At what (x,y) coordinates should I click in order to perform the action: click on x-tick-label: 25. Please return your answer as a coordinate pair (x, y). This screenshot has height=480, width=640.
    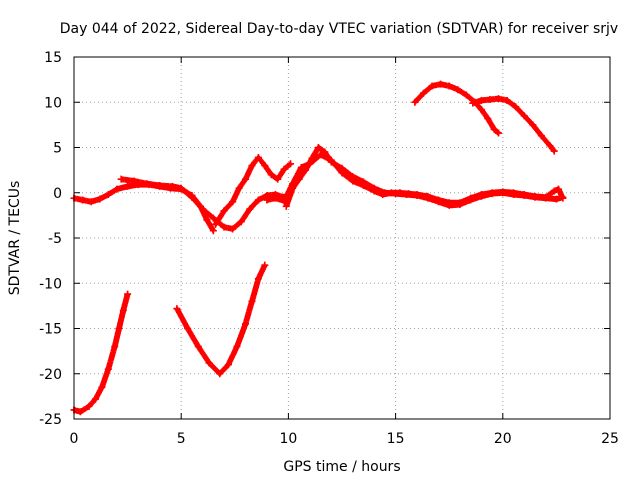
    Looking at the image, I should click on (610, 439).